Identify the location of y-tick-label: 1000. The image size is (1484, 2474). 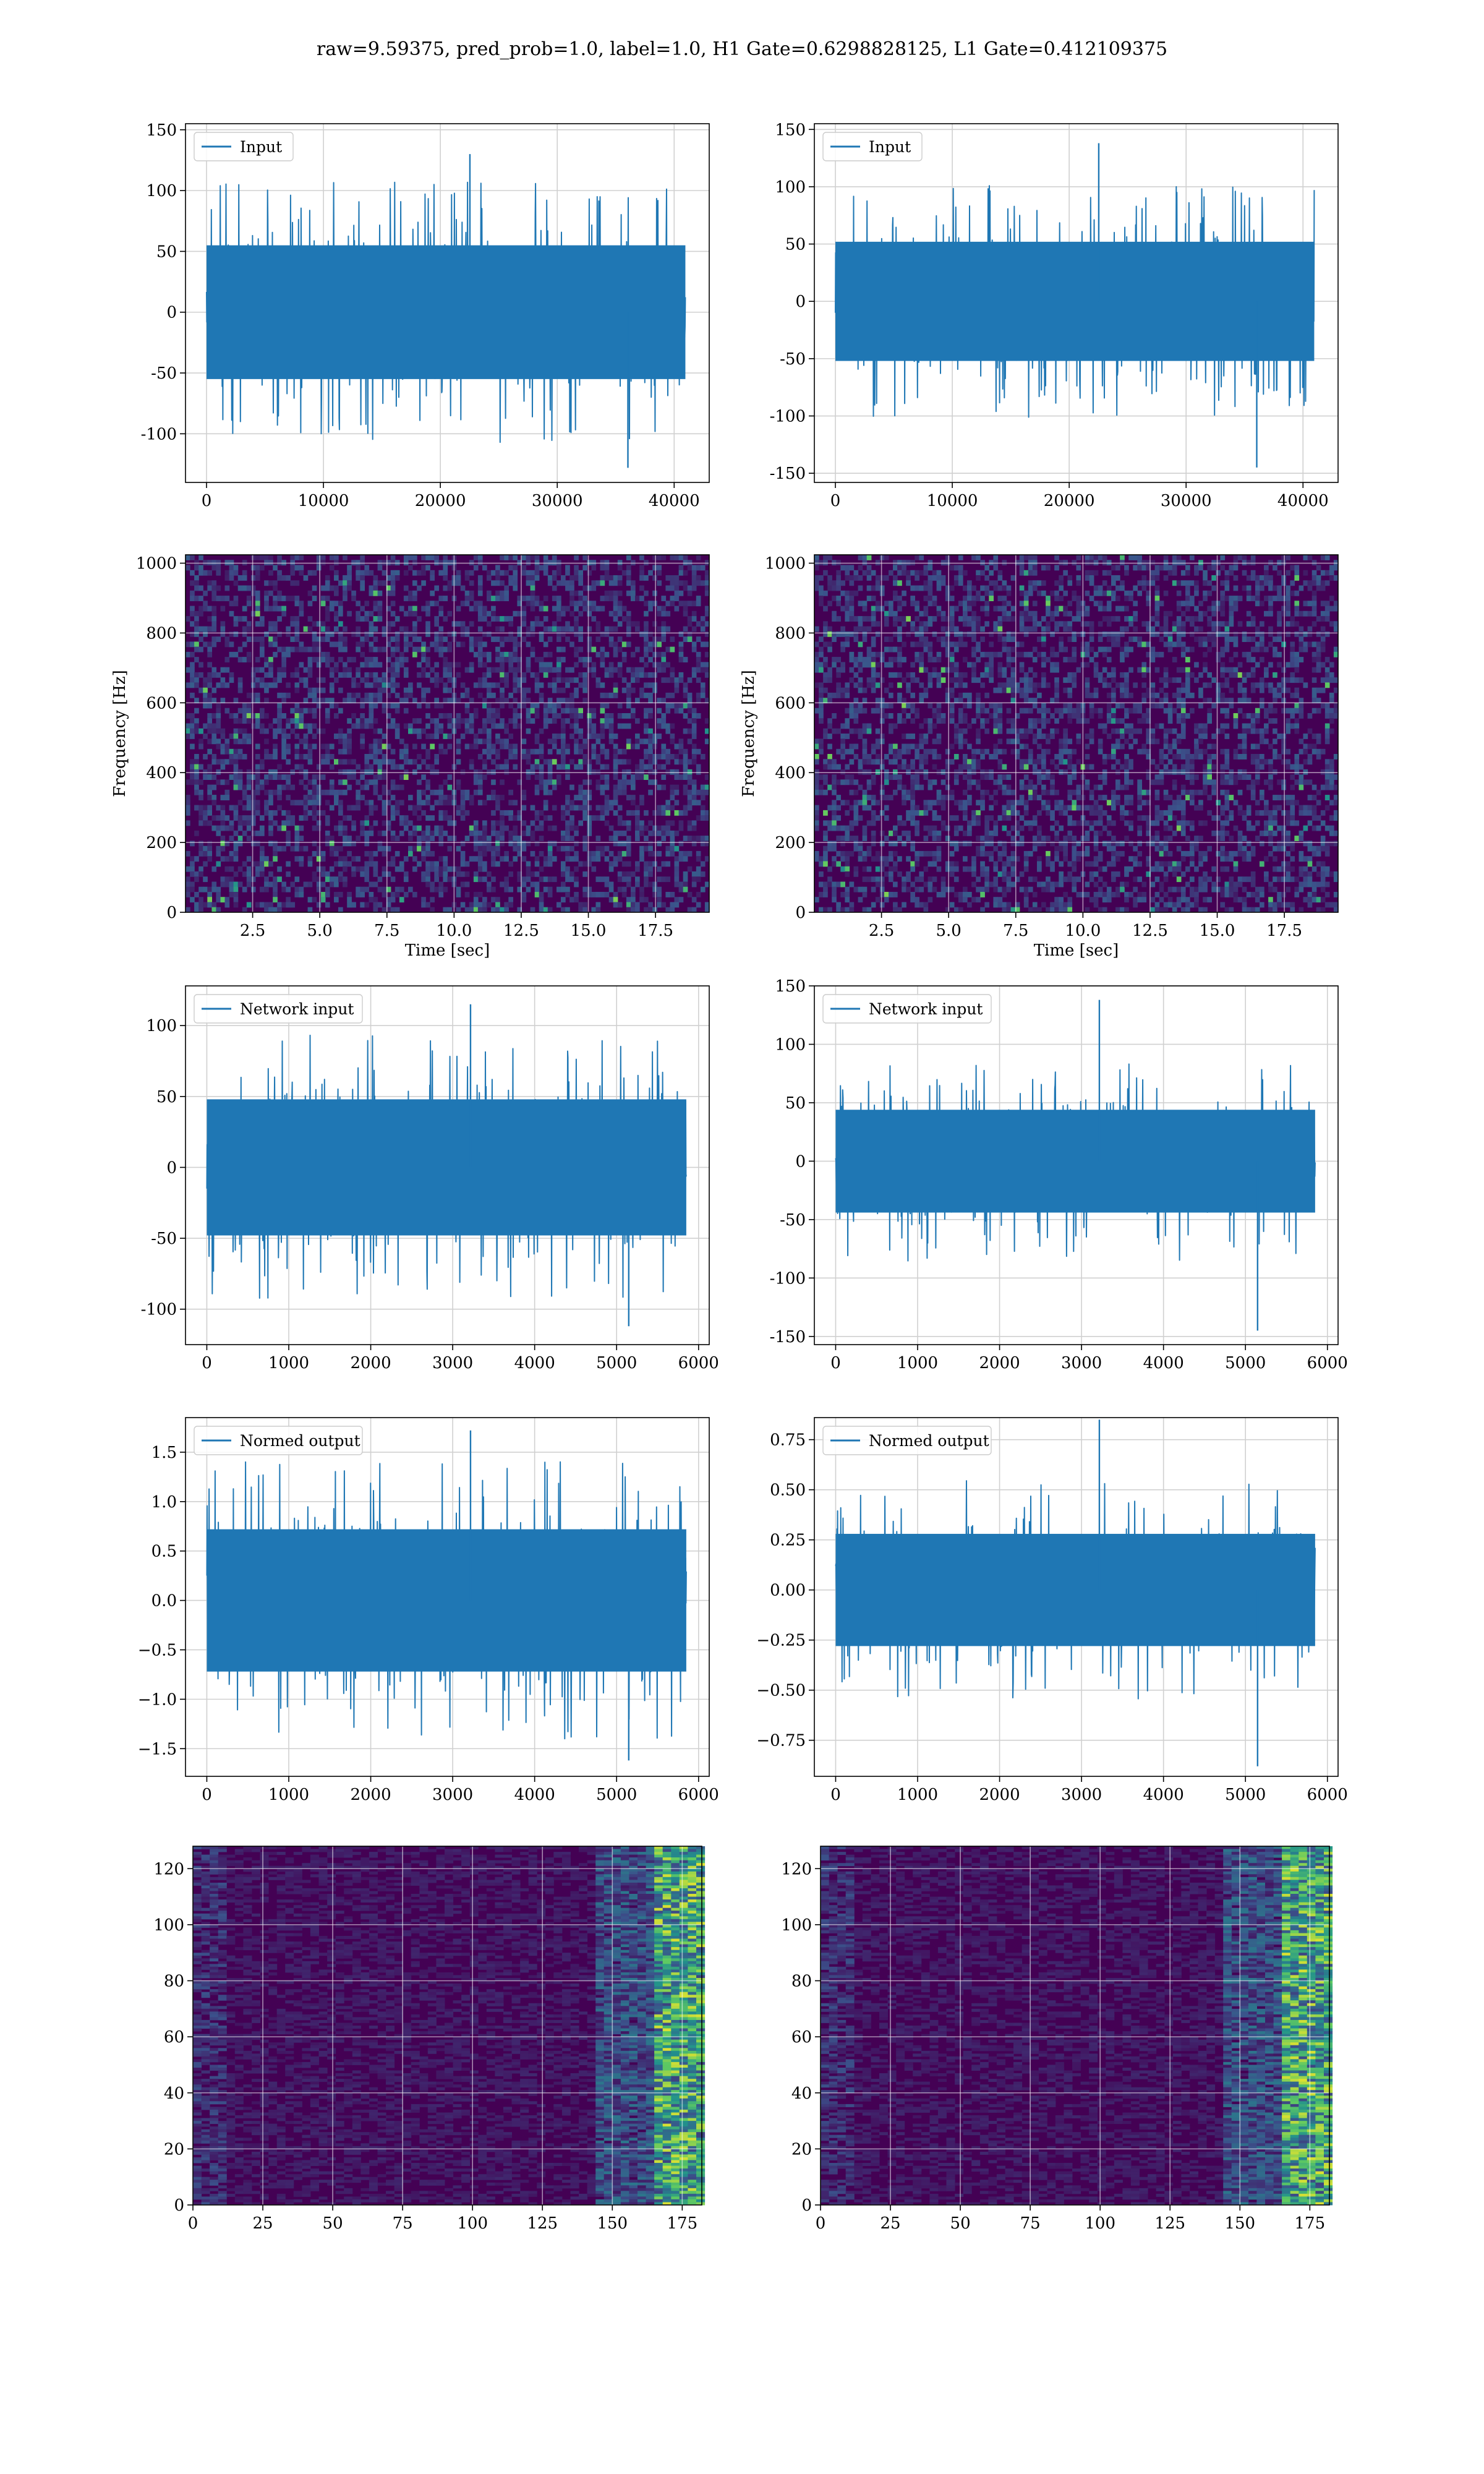
(156, 564).